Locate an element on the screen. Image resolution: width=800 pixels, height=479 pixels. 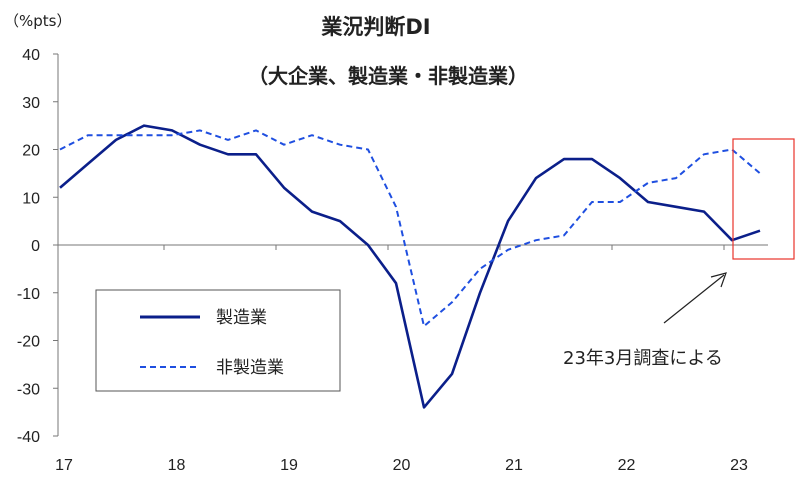
y-axis-ticks: 40 30 20 10 0 -10 -20 -30 -40 is located at coordinates (37, 246).